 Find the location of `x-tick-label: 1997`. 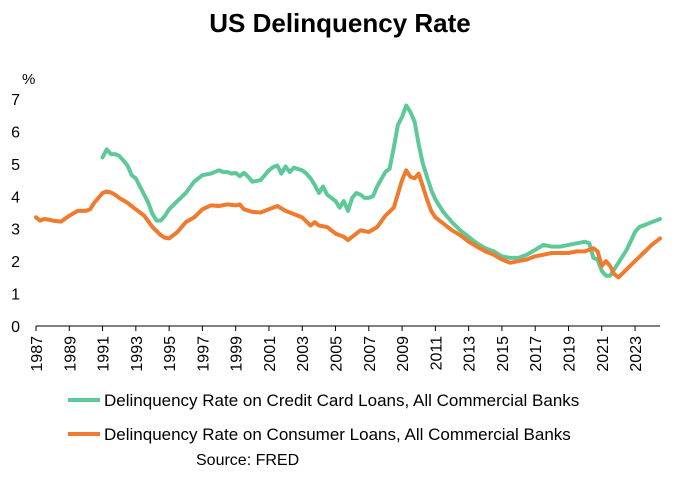

x-tick-label: 1997 is located at coordinates (203, 354).